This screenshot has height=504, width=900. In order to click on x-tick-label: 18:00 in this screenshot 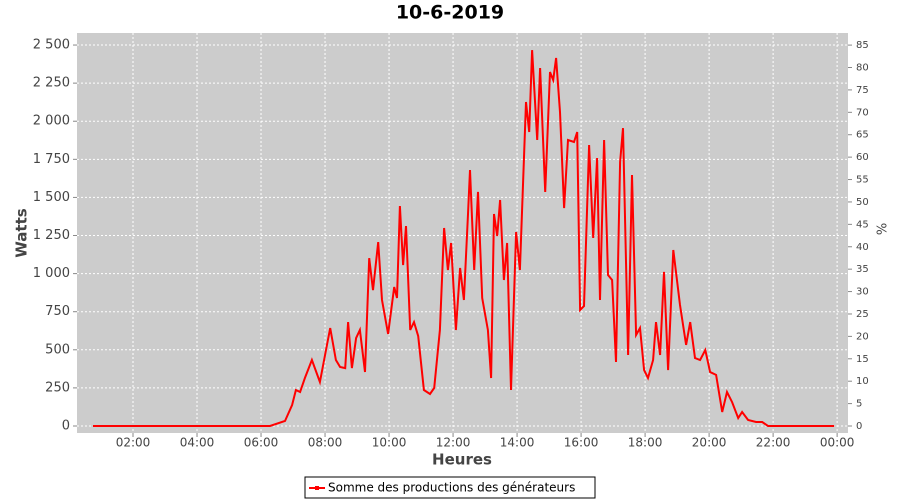, I will do `click(645, 443)`.